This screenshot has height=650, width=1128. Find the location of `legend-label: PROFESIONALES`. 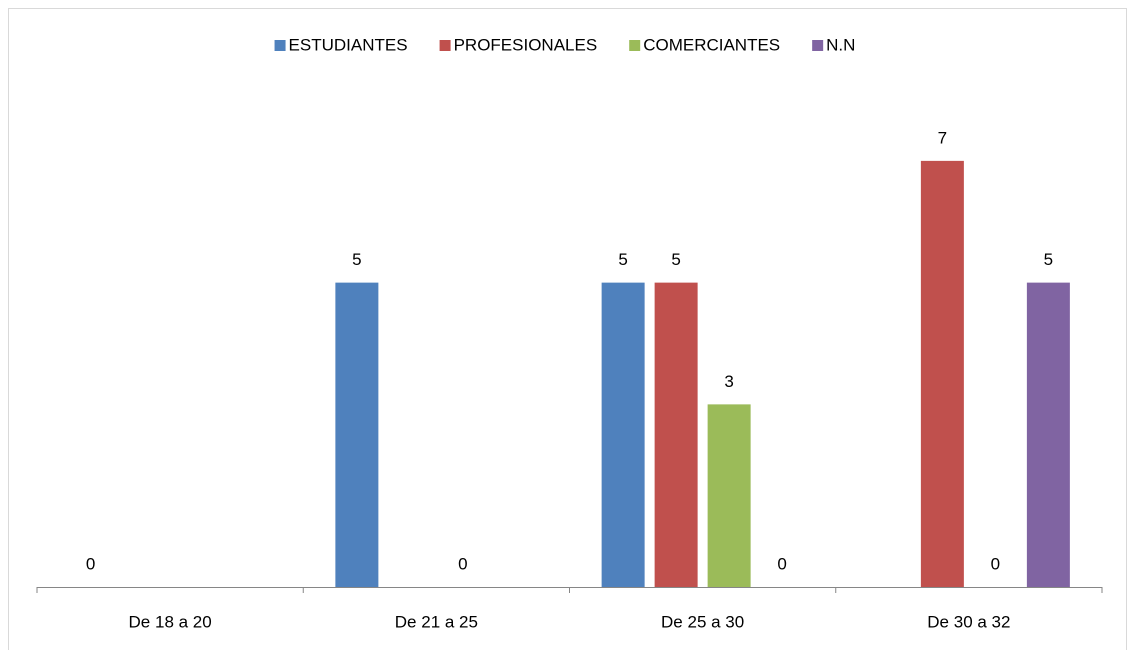

legend-label: PROFESIONALES is located at coordinates (526, 44).